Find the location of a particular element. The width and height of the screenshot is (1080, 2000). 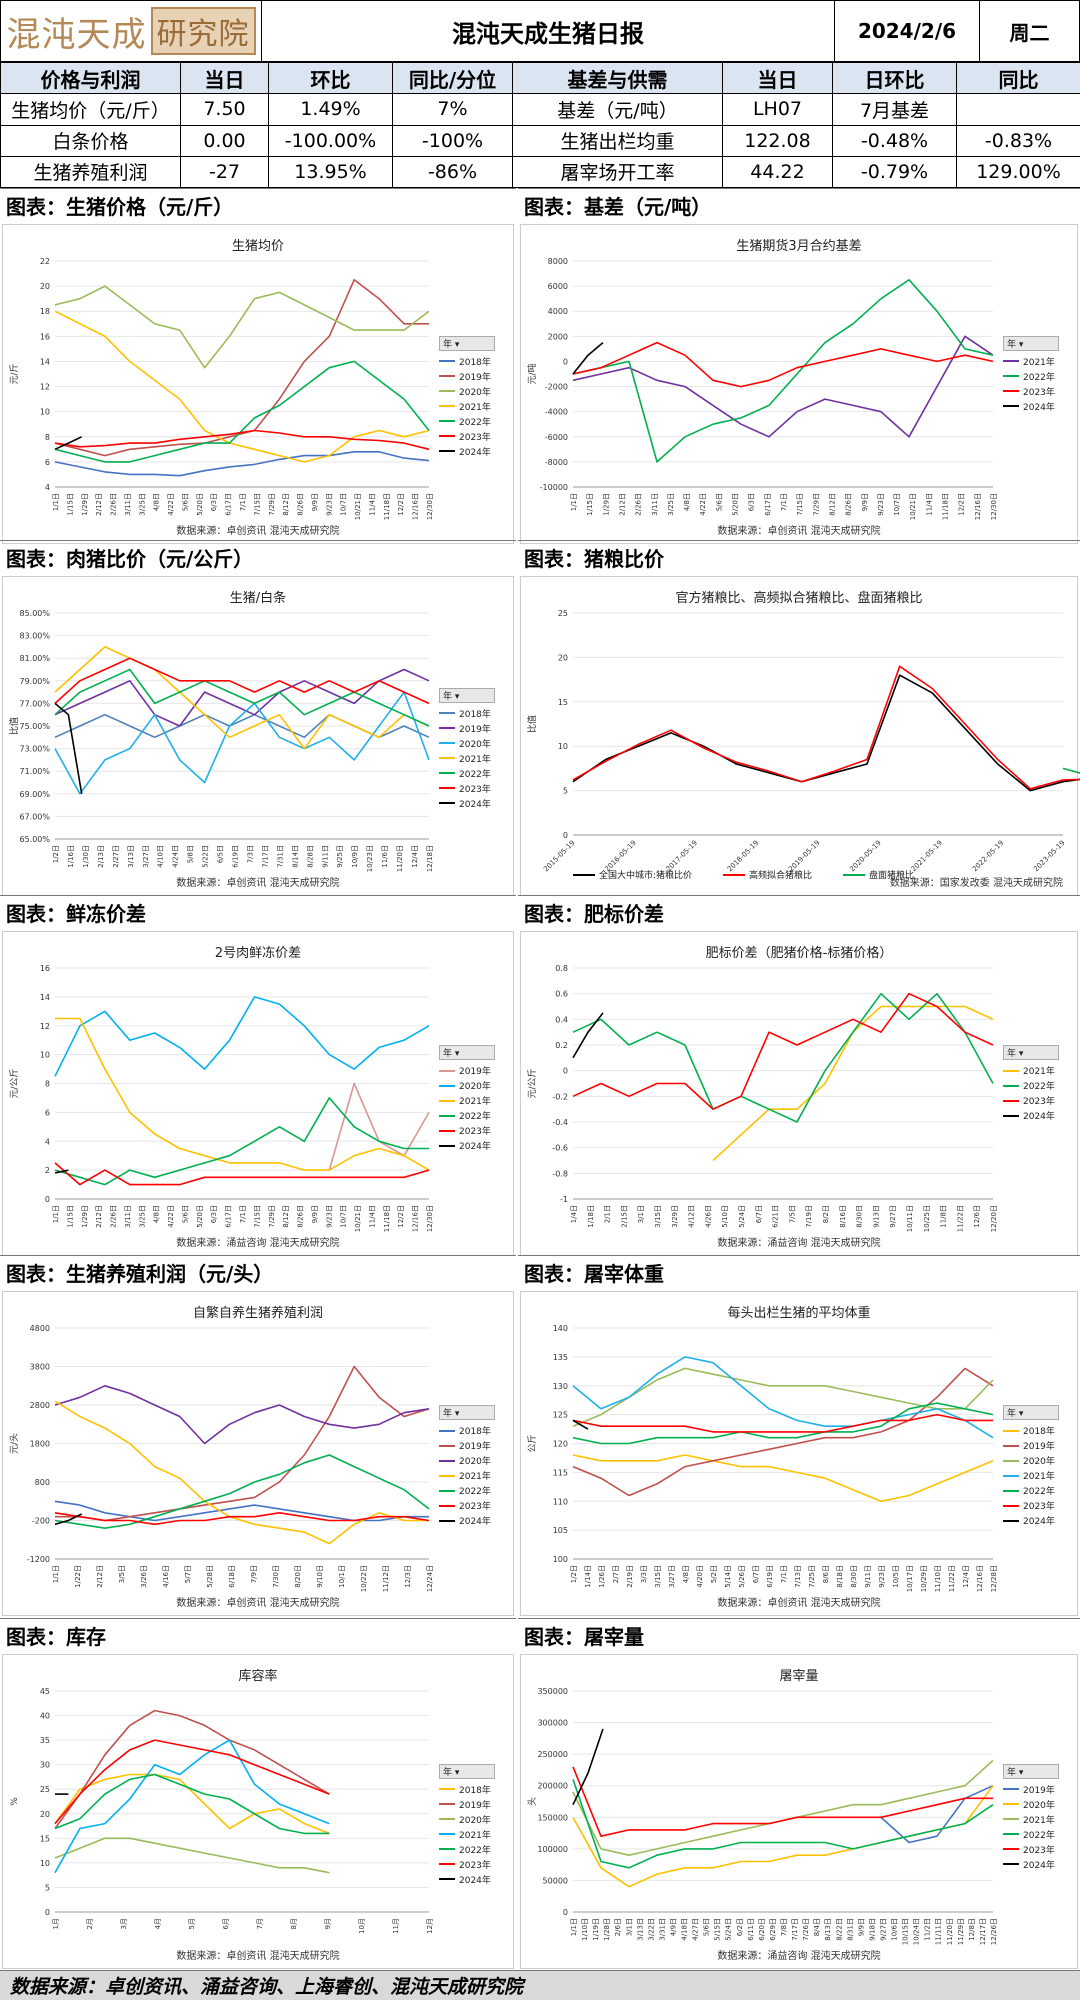

x-tick-label: 10/22日 is located at coordinates (364, 1578).